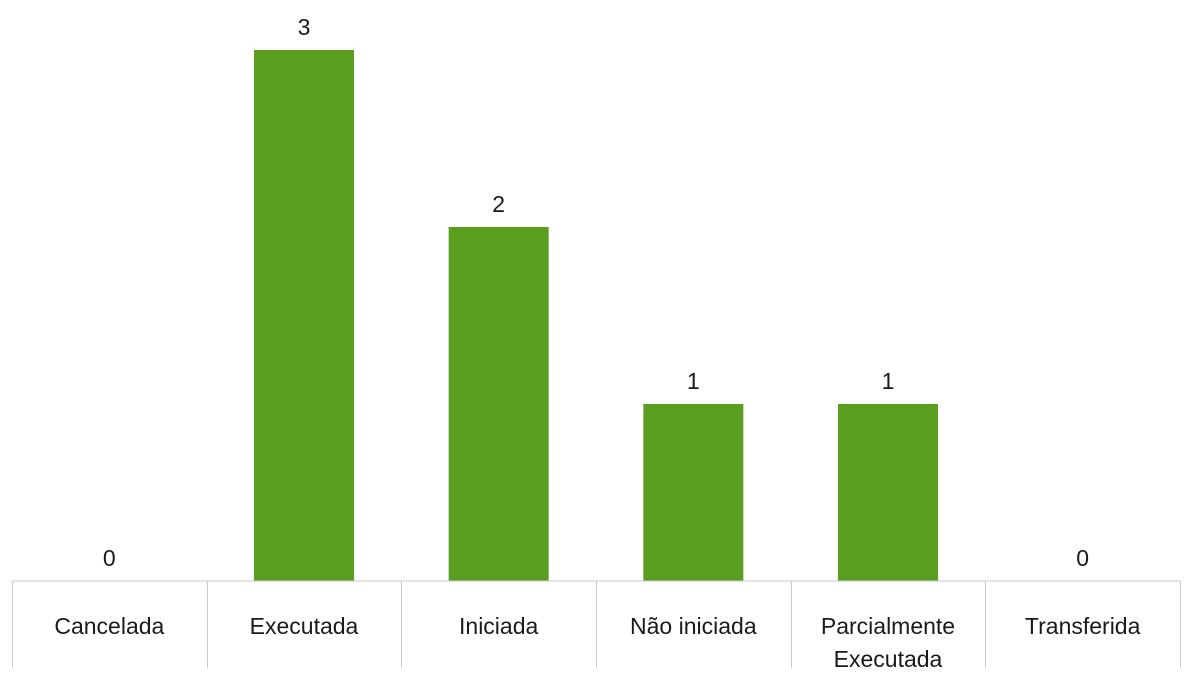 The image size is (1184, 673). I want to click on category-label-line: Iniciada, so click(498, 626).